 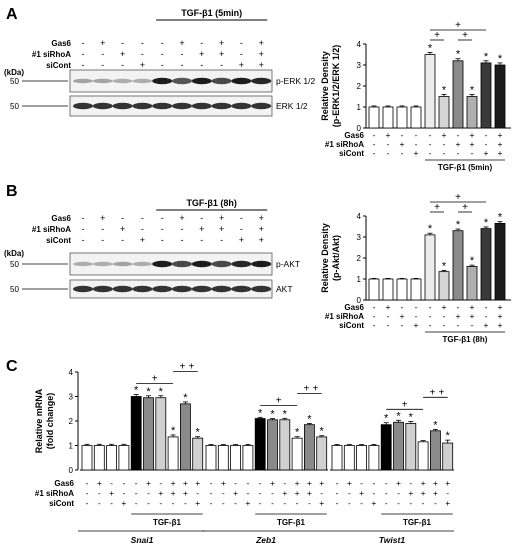 What do you see at coordinates (211, 203) in the screenshot?
I see `treatment-label: TGF-β1 (8h)` at bounding box center [211, 203].